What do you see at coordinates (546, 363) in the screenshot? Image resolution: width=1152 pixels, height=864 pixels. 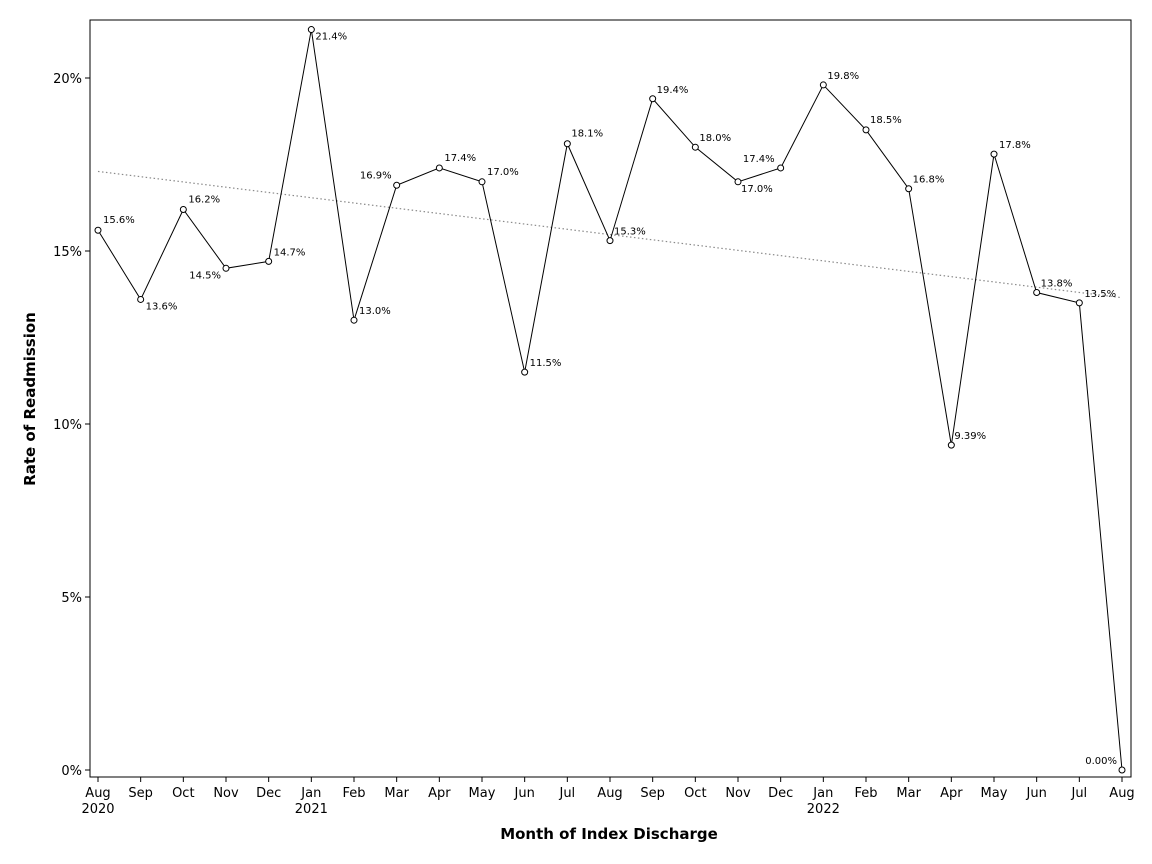 I see `data-label: 11.5%` at bounding box center [546, 363].